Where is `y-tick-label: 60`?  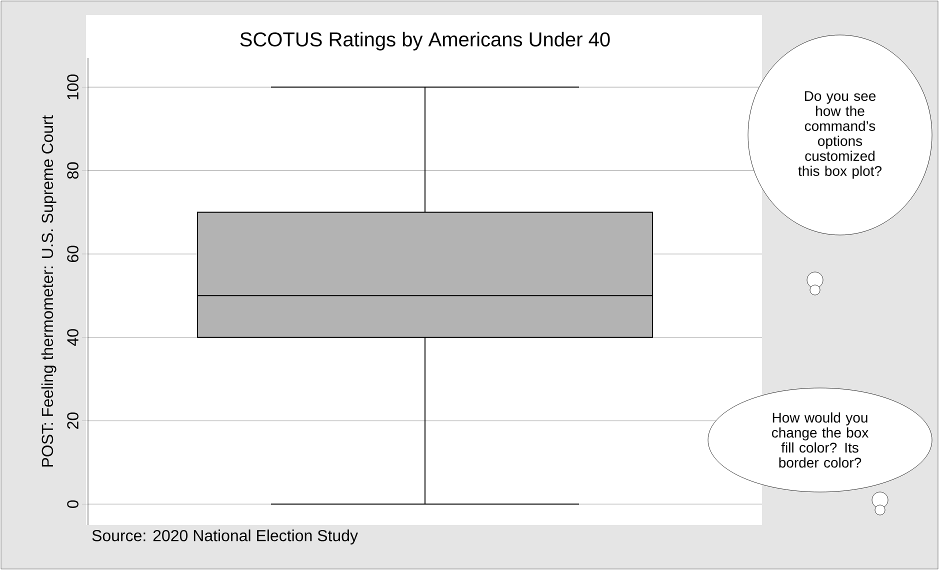
y-tick-label: 60 is located at coordinates (72, 254).